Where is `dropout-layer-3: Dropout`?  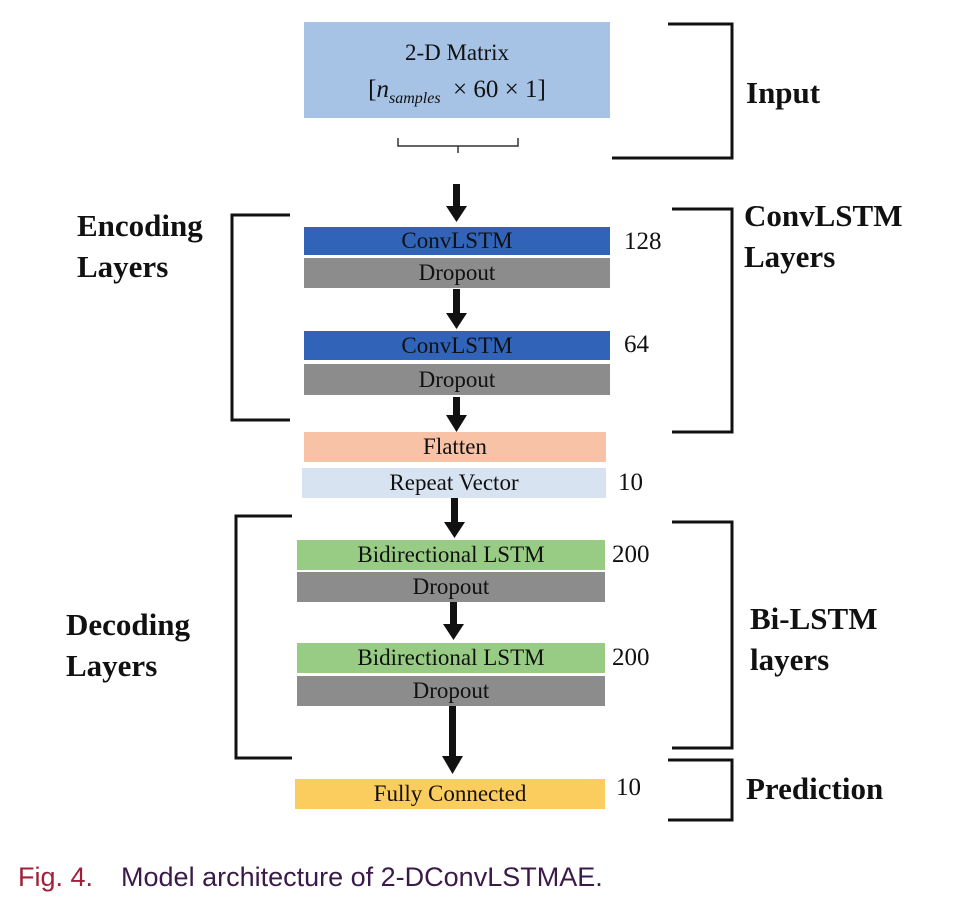 dropout-layer-3: Dropout is located at coordinates (451, 587).